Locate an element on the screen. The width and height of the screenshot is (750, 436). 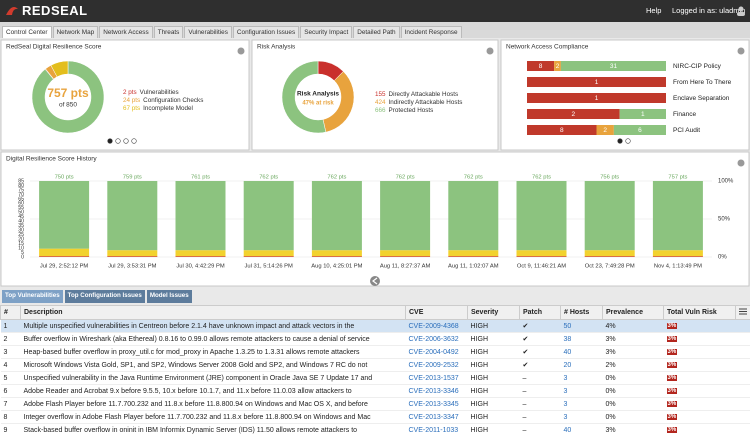
tab: Configuration Issues is located at coordinates (266, 32).